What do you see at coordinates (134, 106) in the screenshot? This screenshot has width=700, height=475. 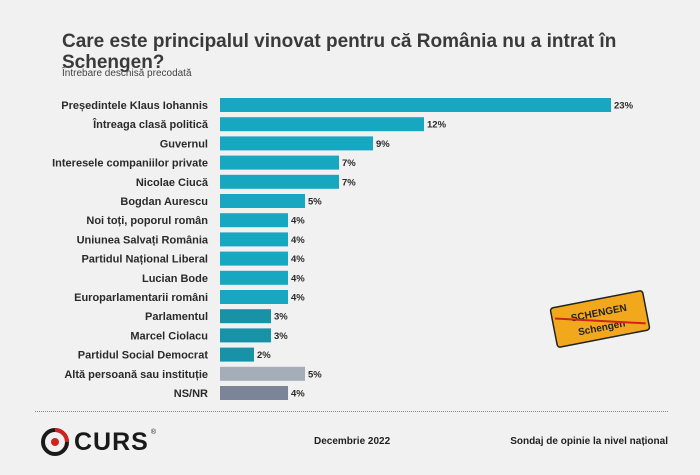 I see `category-label: Președintele Klaus Iohannis` at bounding box center [134, 106].